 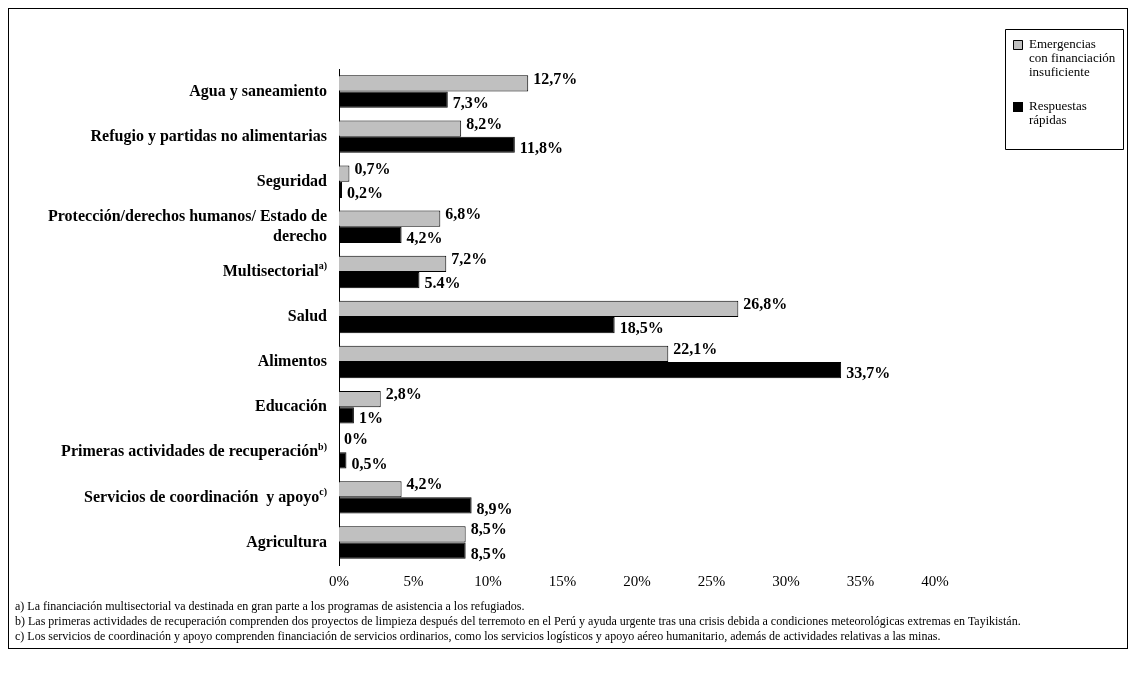 I want to click on x-tick-label: 0%, so click(x=339, y=580).